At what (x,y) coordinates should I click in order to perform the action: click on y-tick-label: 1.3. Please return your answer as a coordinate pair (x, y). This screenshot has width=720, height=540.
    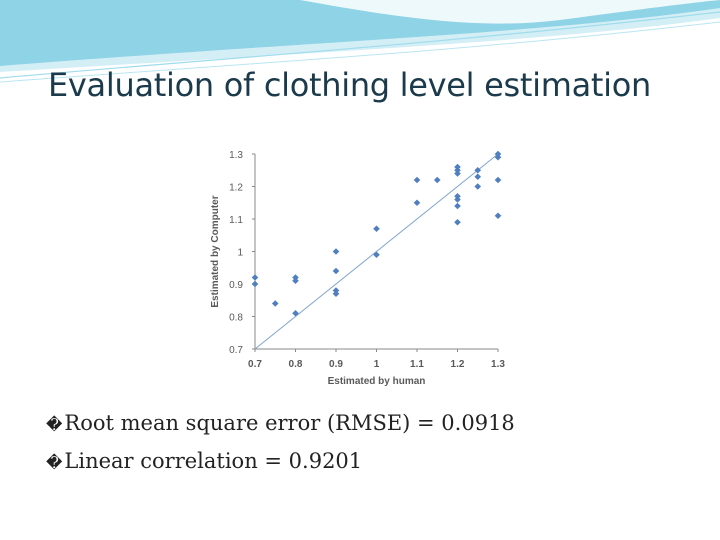
    Looking at the image, I should click on (236, 155).